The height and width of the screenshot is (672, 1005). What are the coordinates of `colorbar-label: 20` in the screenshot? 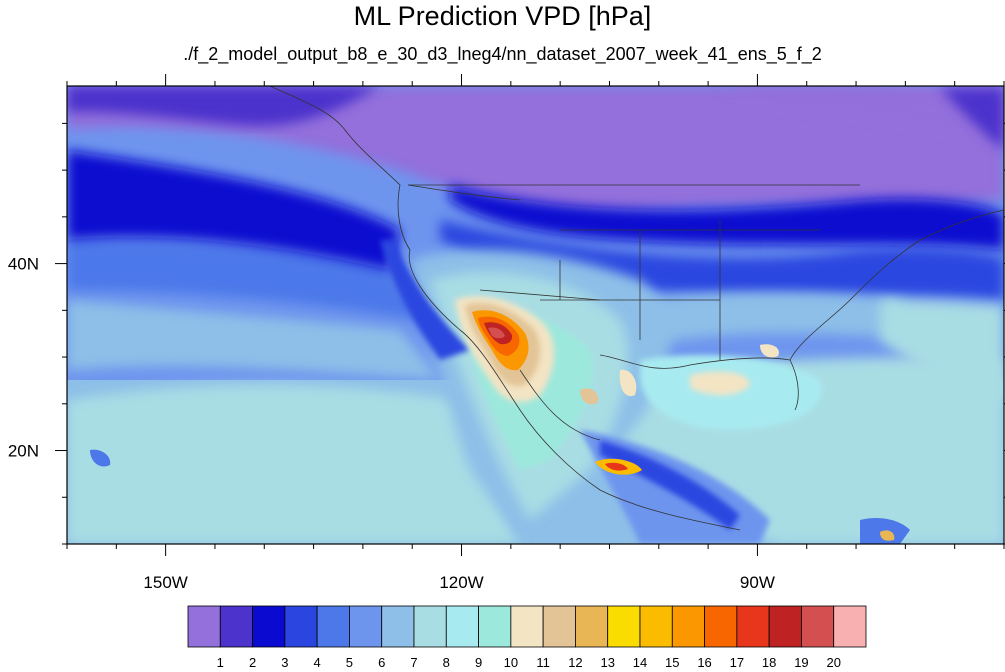 It's located at (833, 662).